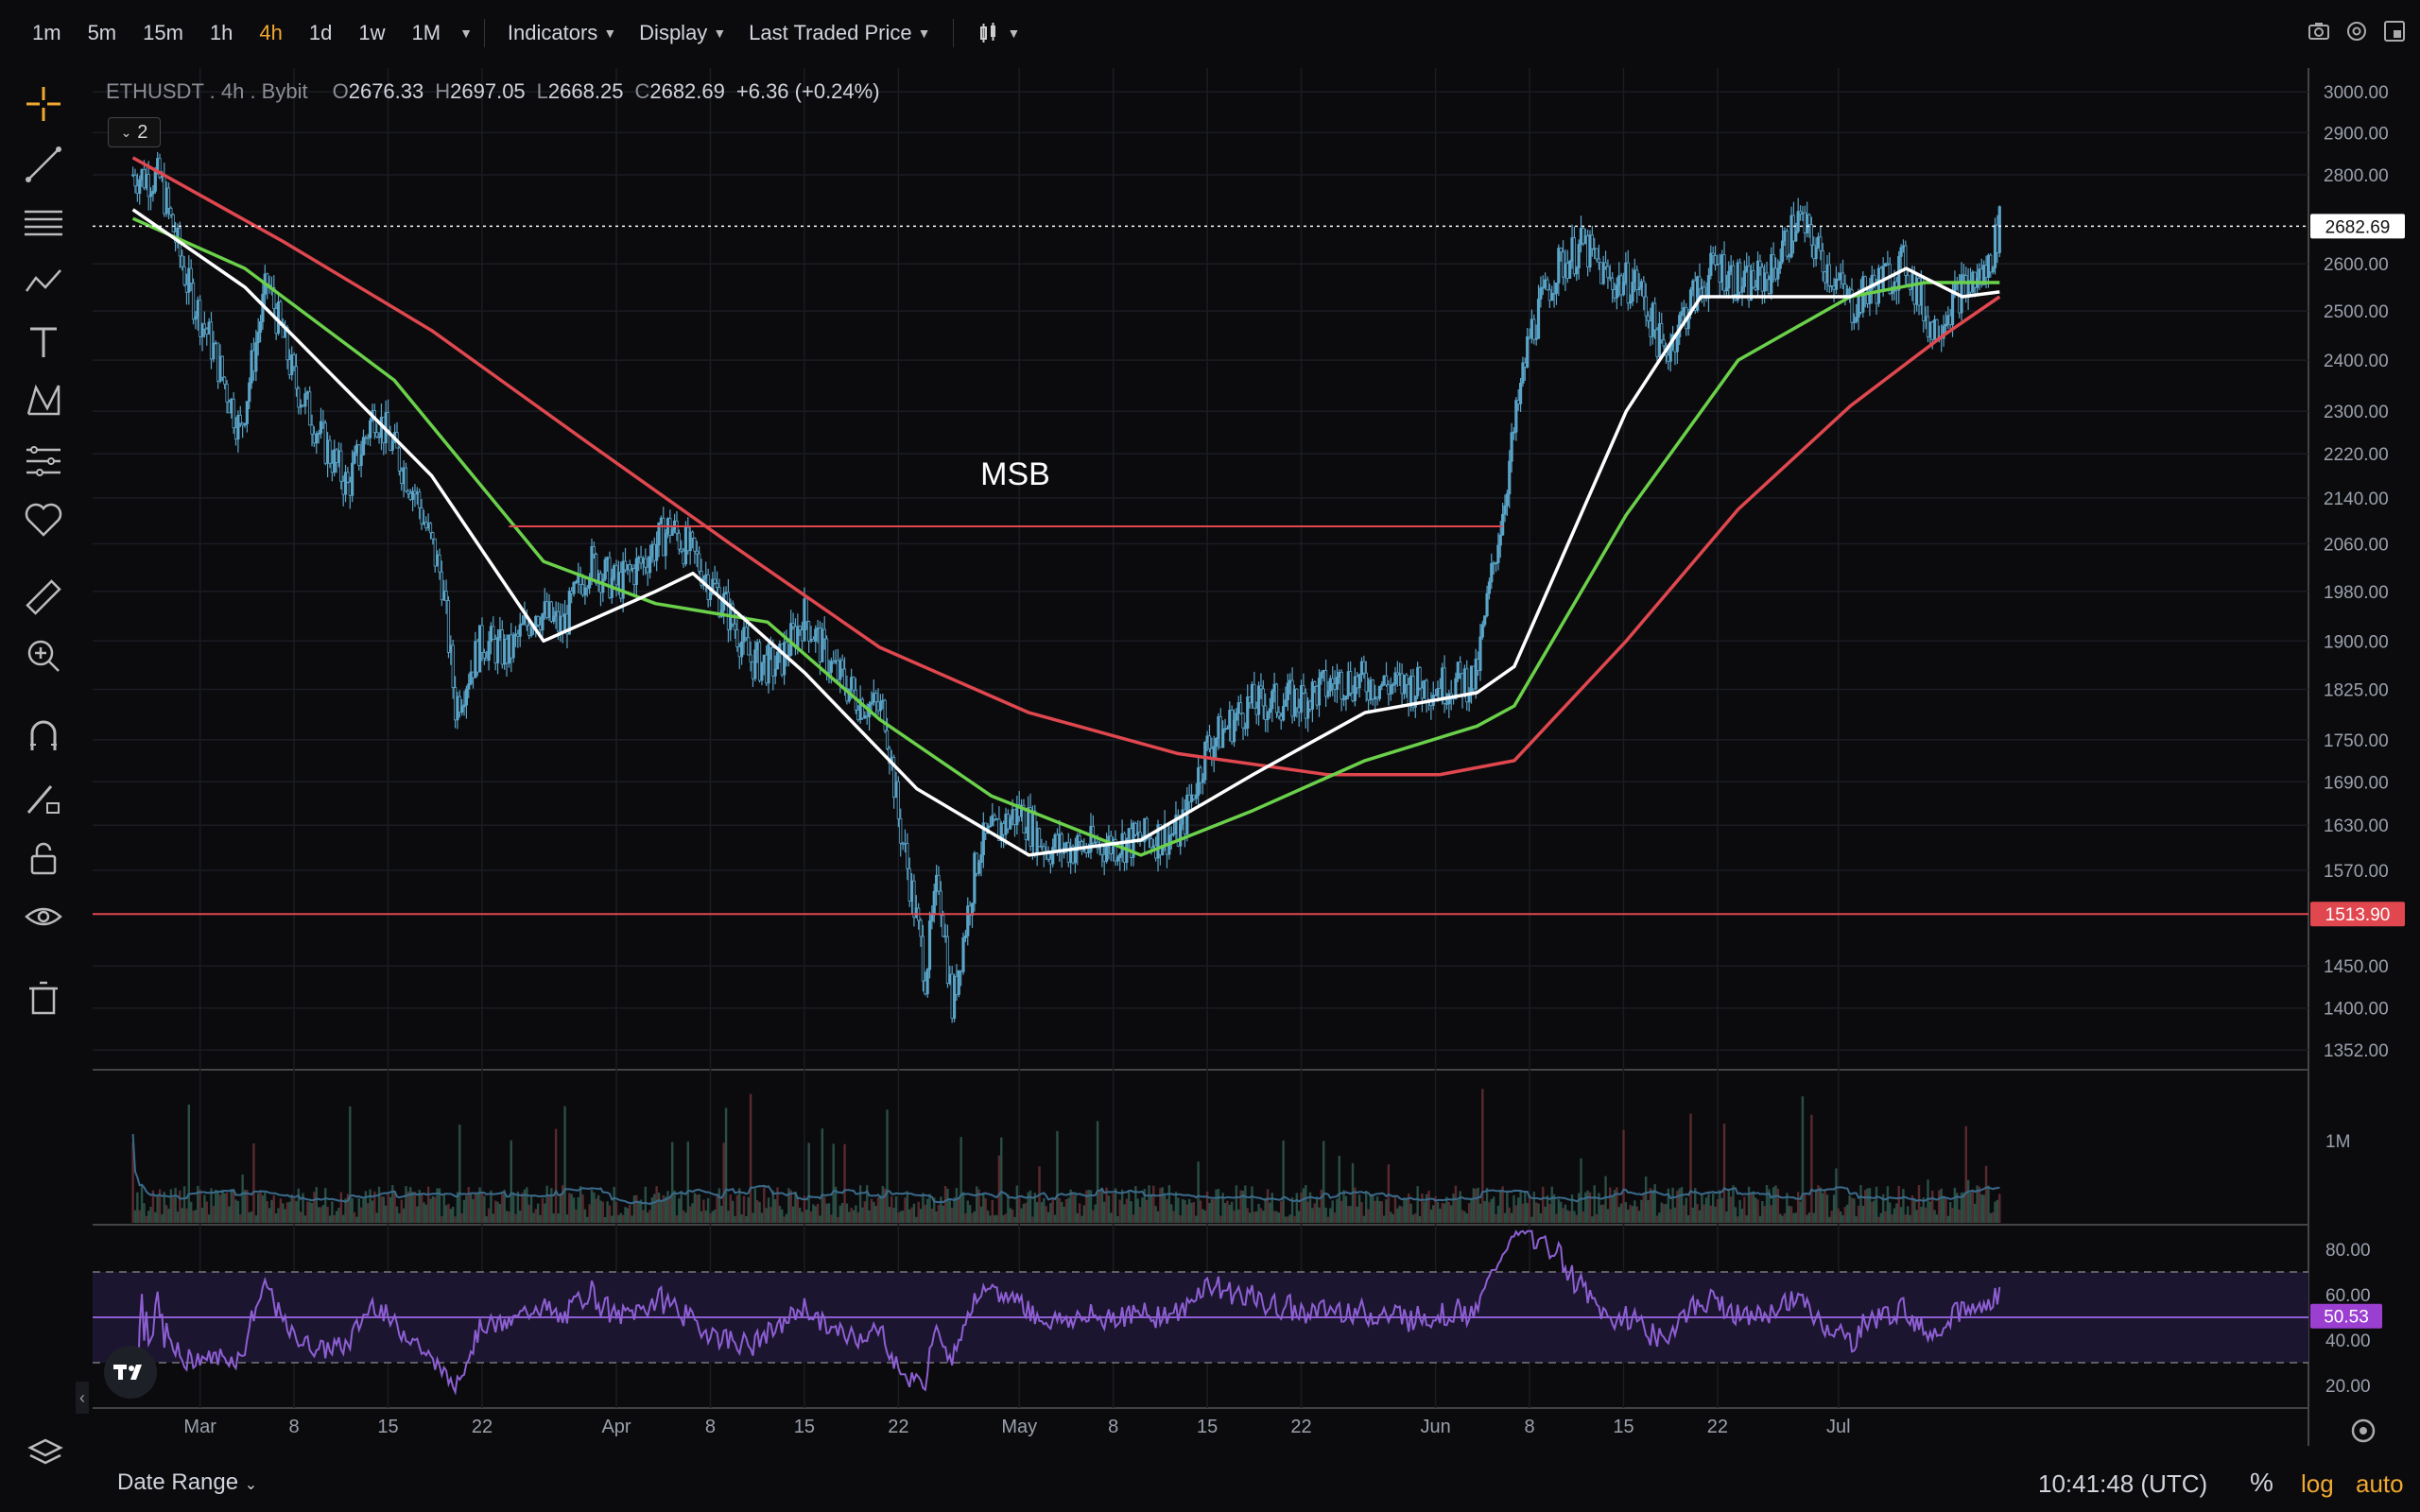 The height and width of the screenshot is (1512, 2420). Describe the element at coordinates (1066, 1156) in the screenshot. I see `volume-group` at that location.